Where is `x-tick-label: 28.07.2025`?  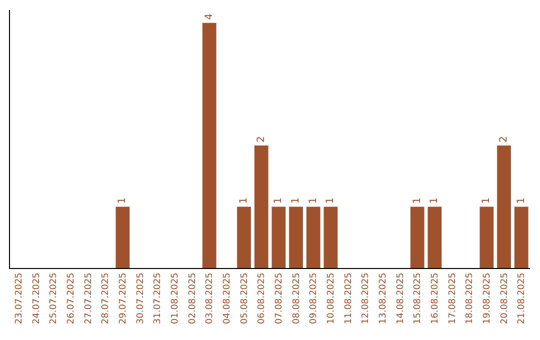
x-tick-label: 28.07.2025 is located at coordinates (106, 298).